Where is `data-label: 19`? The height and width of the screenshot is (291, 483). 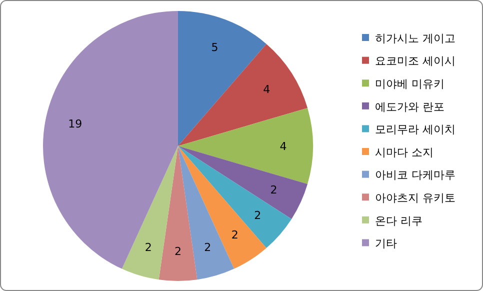
data-label: 19 is located at coordinates (75, 123).